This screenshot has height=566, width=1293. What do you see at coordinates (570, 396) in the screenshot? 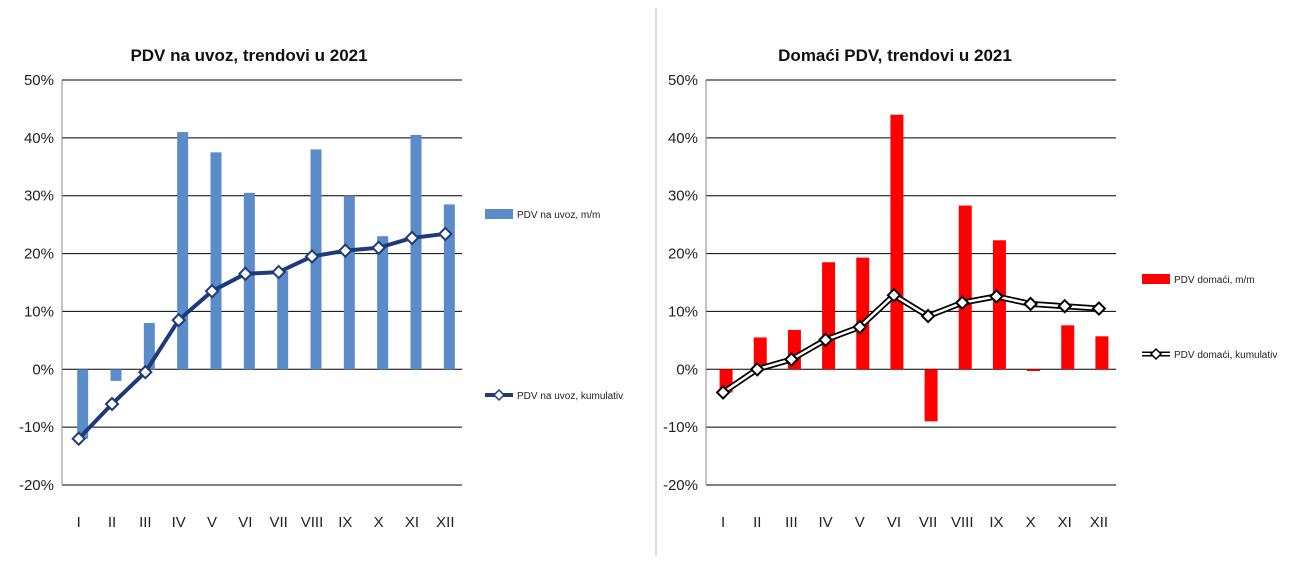
I see `legend-line-label: PDV na uvoz, kumulativ` at bounding box center [570, 396].